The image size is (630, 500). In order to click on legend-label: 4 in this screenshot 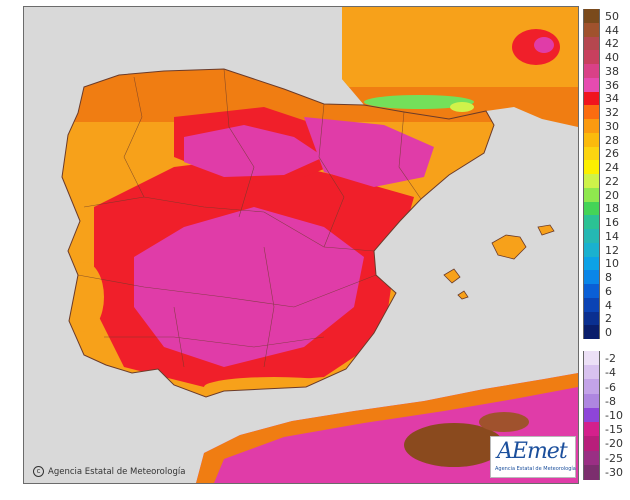, I will do `click(608, 305)`.